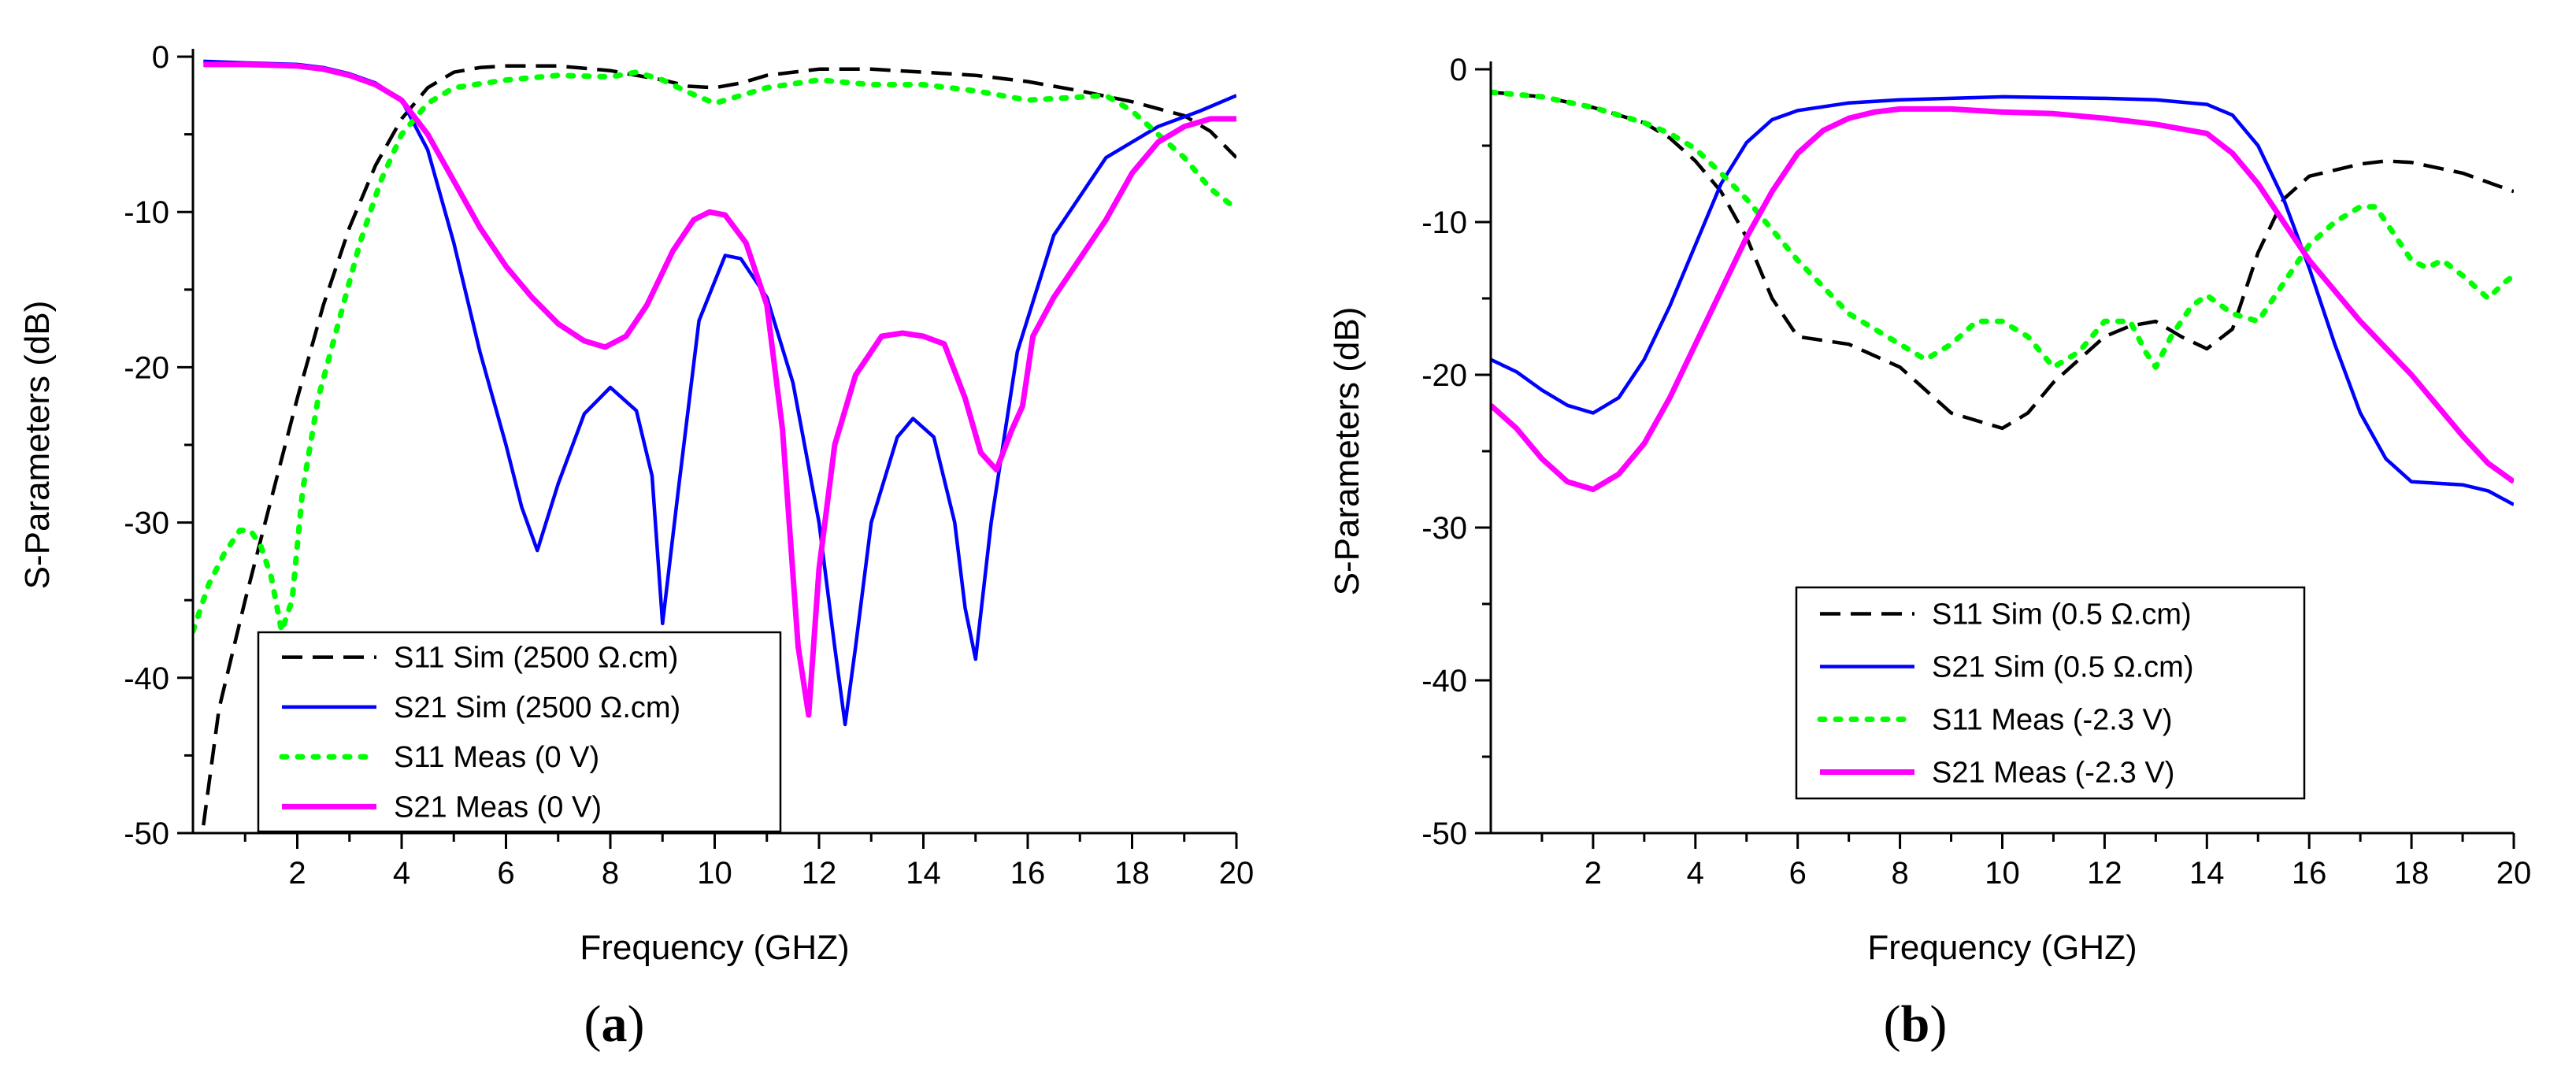 This screenshot has width=2576, height=1089. What do you see at coordinates (498, 807) in the screenshot?
I see `legend-label-3: S21 Meas (0 V)` at bounding box center [498, 807].